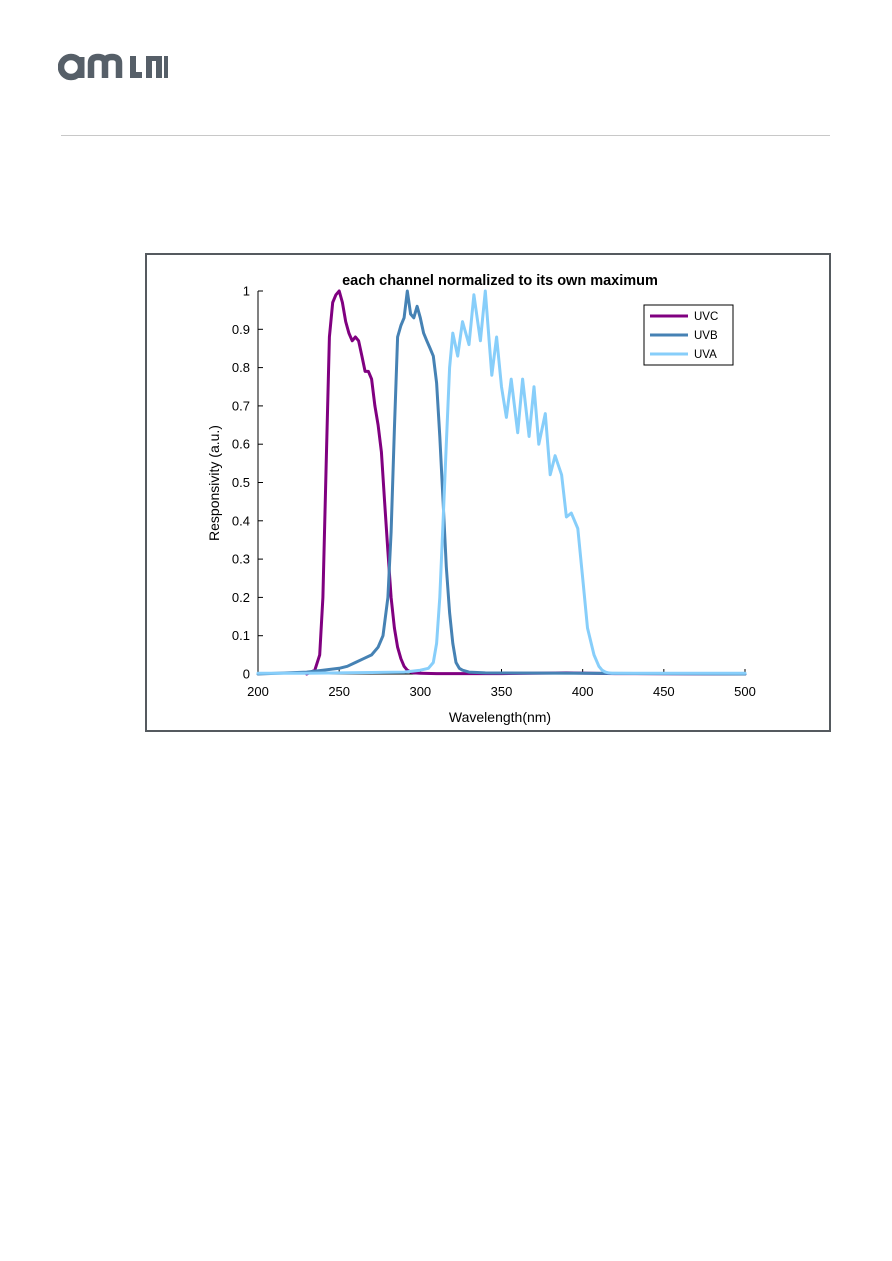 The height and width of the screenshot is (1261, 892). What do you see at coordinates (706, 336) in the screenshot?
I see `legend-label-uvb: UVB` at bounding box center [706, 336].